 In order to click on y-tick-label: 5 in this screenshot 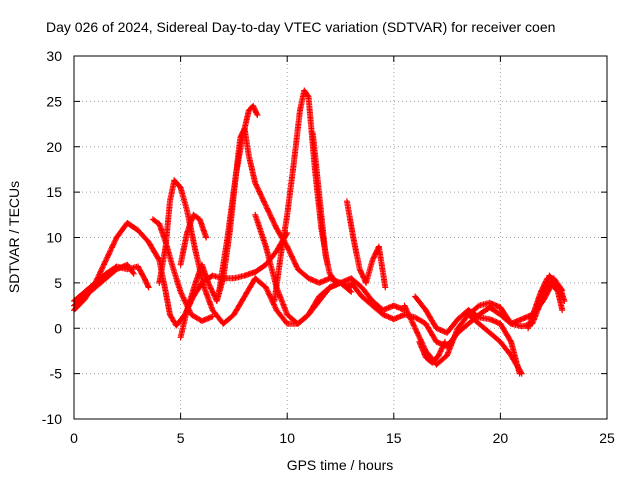, I will do `click(58, 283)`.